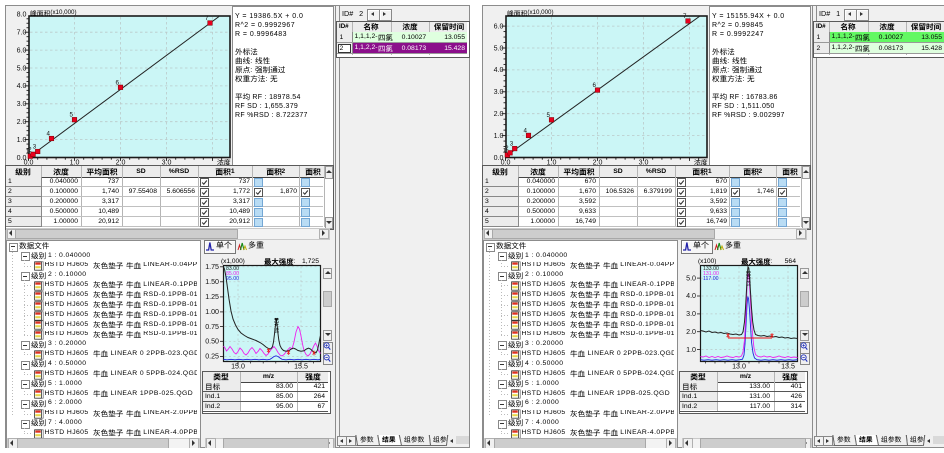 This screenshot has width=944, height=453. I want to click on svg-text: 133.00, so click(711, 269).